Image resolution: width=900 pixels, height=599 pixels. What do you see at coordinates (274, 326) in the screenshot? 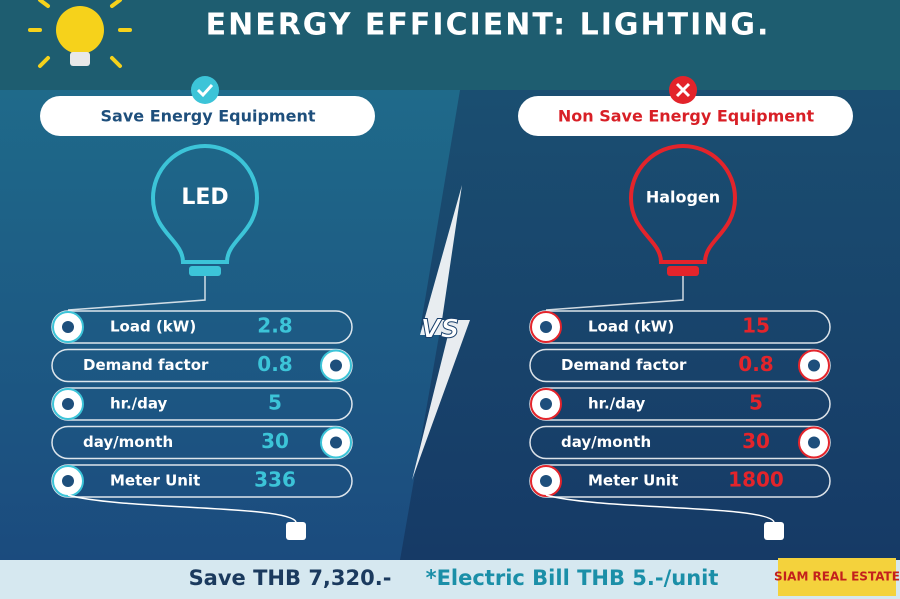
I see `row-value: 2.8` at bounding box center [274, 326].